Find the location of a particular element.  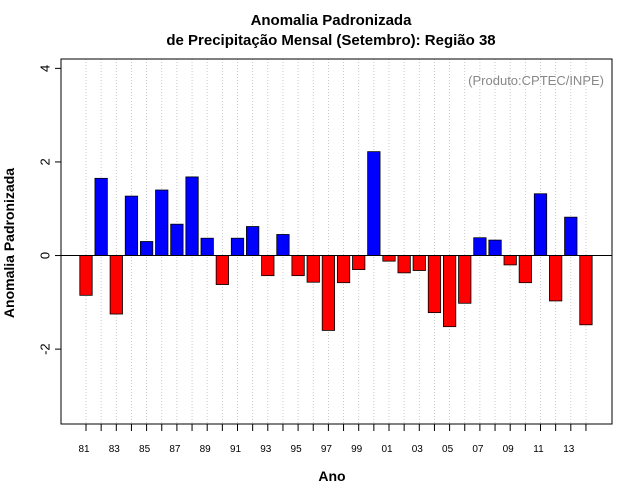

x-tick-label: 95 is located at coordinates (297, 449).